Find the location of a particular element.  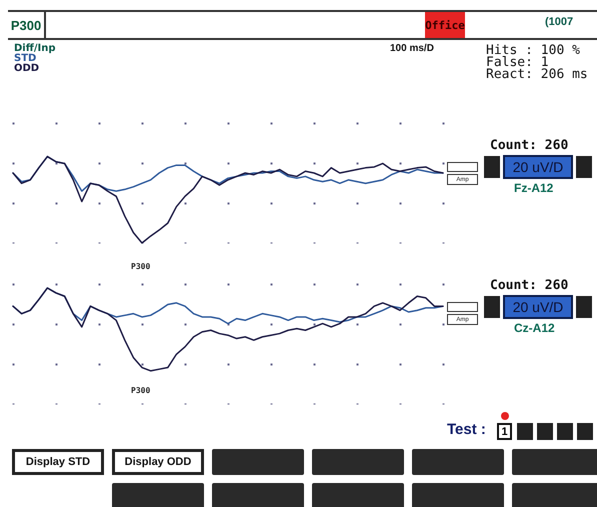

text: Fz-A12 is located at coordinates (534, 188).